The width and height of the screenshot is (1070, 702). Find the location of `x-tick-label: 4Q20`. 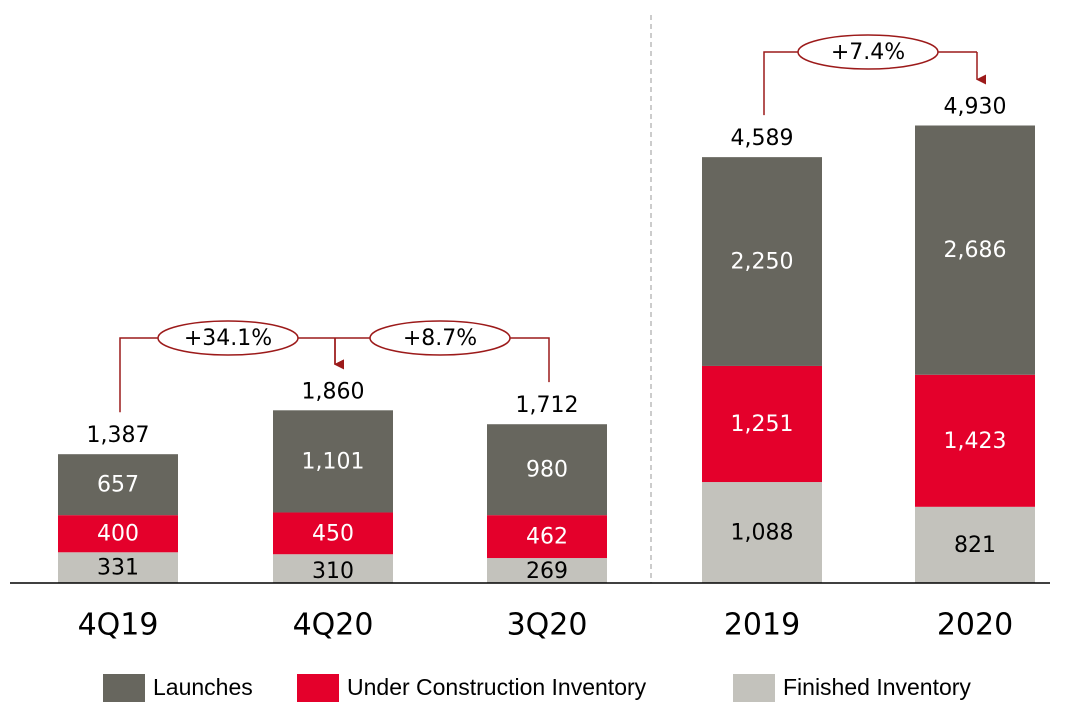

x-tick-label: 4Q20 is located at coordinates (333, 625).